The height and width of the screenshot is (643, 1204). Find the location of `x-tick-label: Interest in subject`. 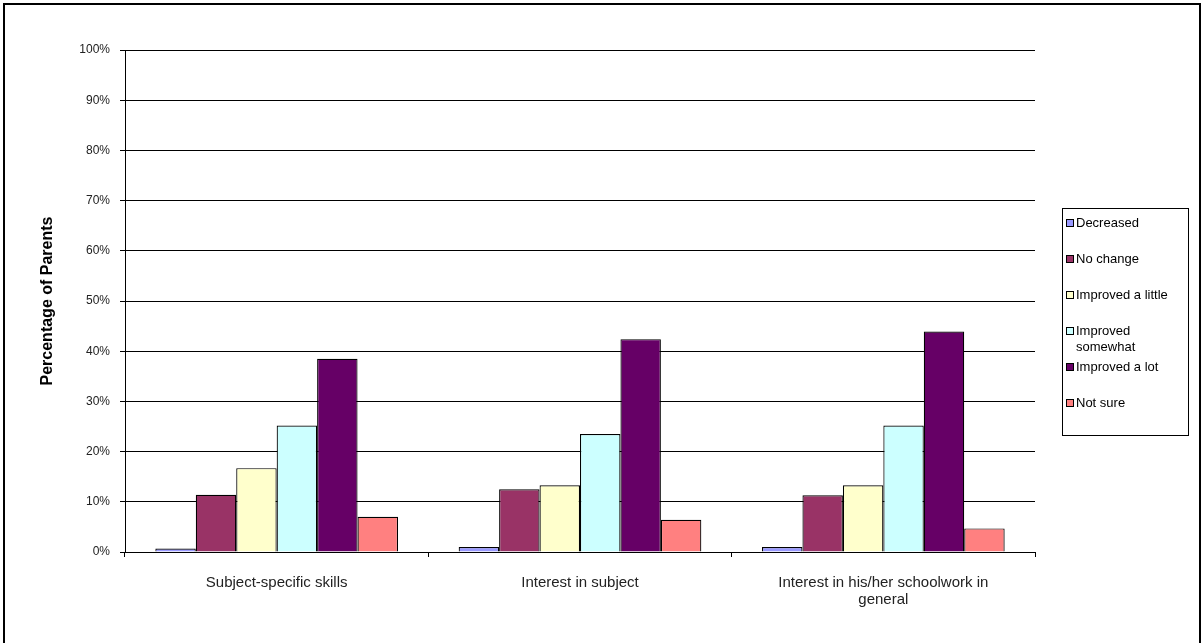

x-tick-label: Interest in subject is located at coordinates (580, 581).